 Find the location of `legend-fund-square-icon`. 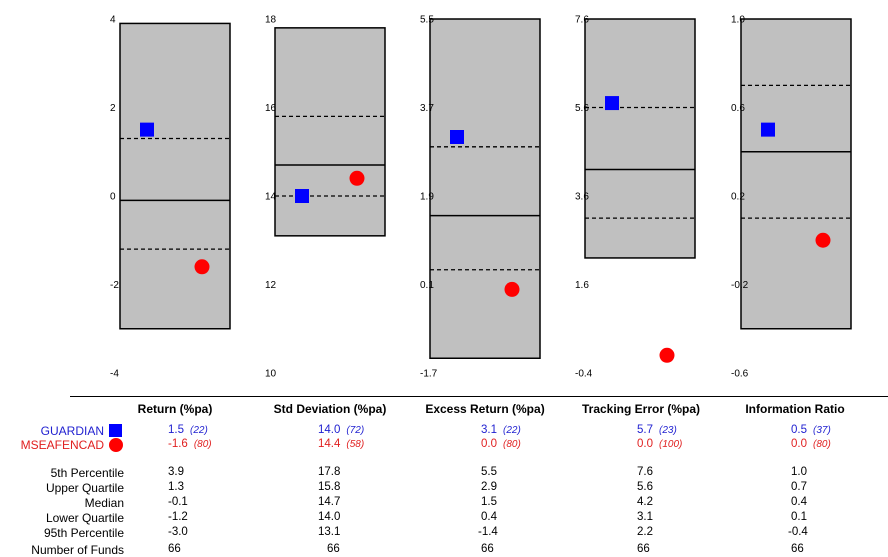

legend-fund-square-icon is located at coordinates (115, 430).